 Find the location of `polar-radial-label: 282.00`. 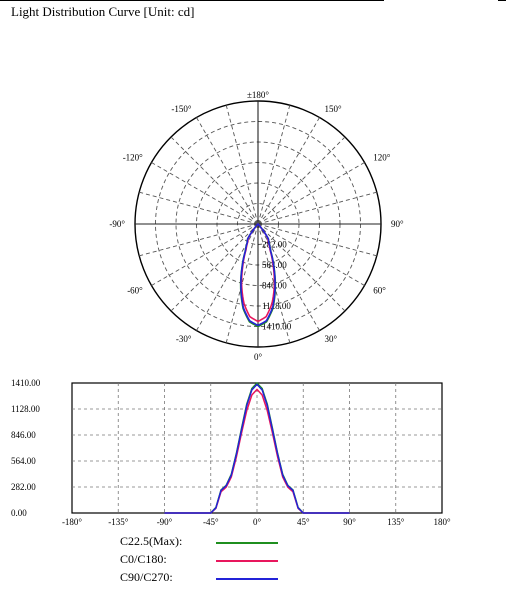

polar-radial-label: 282.00 is located at coordinates (274, 245).